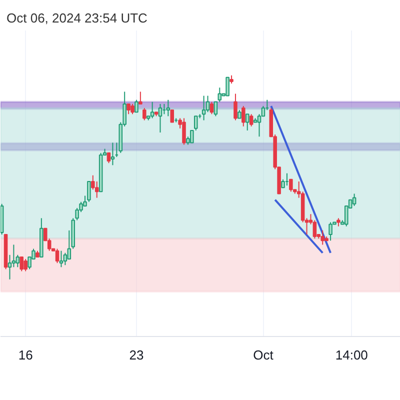  What do you see at coordinates (263, 355) in the screenshot?
I see `x-tick-label: Oct` at bounding box center [263, 355].